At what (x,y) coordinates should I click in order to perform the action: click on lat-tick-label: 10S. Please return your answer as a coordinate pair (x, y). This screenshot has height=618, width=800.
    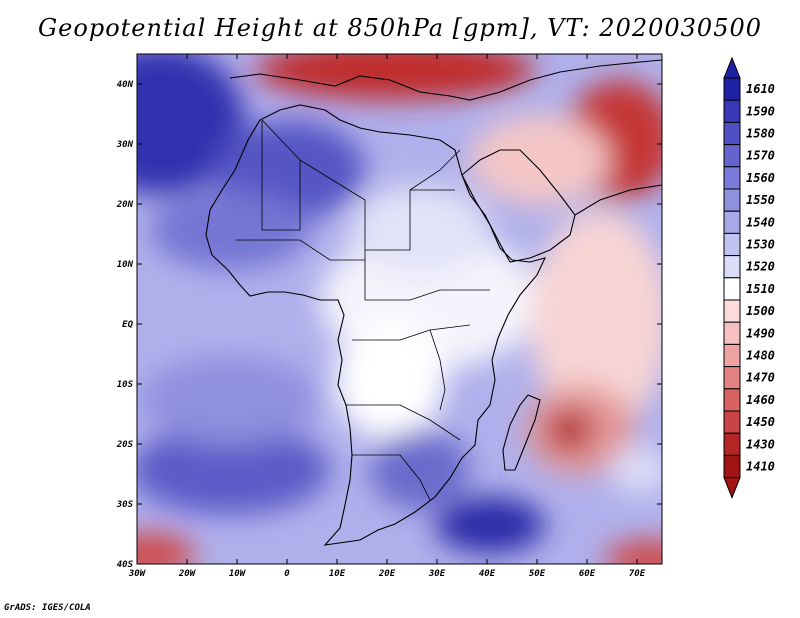
    Looking at the image, I should click on (125, 385).